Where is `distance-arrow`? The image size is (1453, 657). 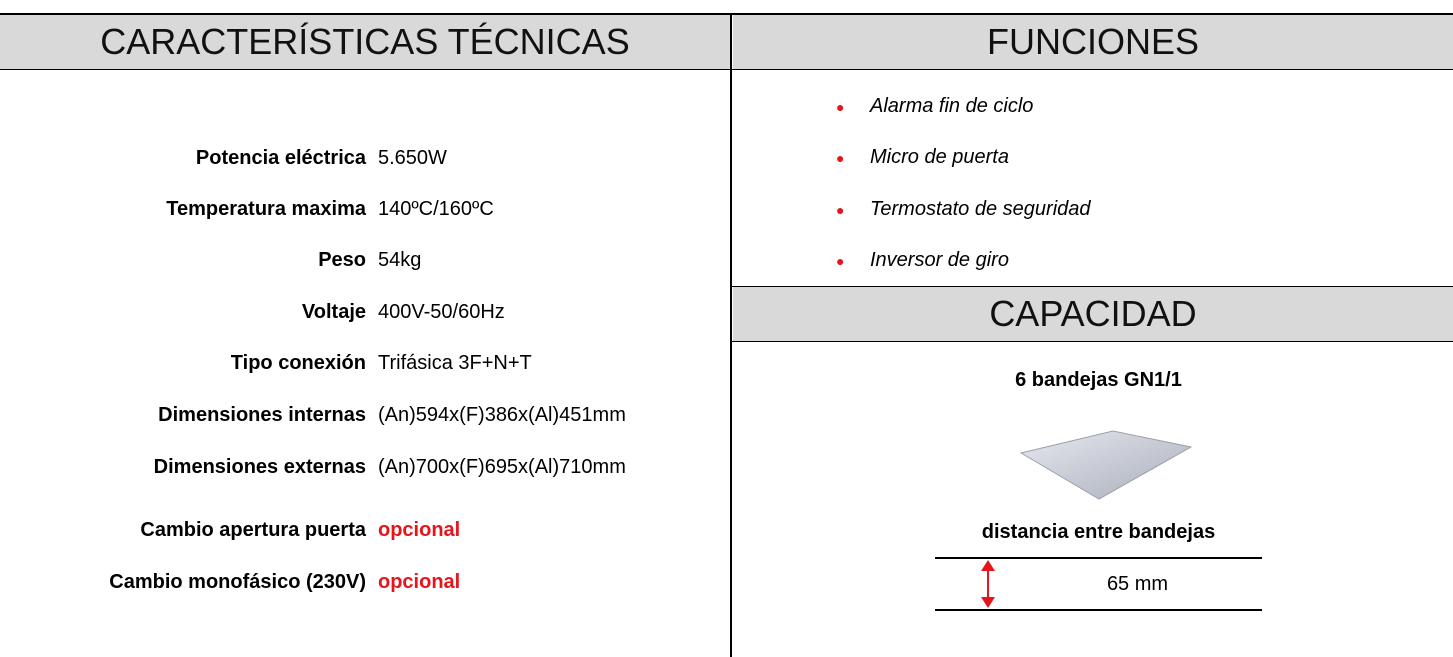
distance-arrow is located at coordinates (988, 584).